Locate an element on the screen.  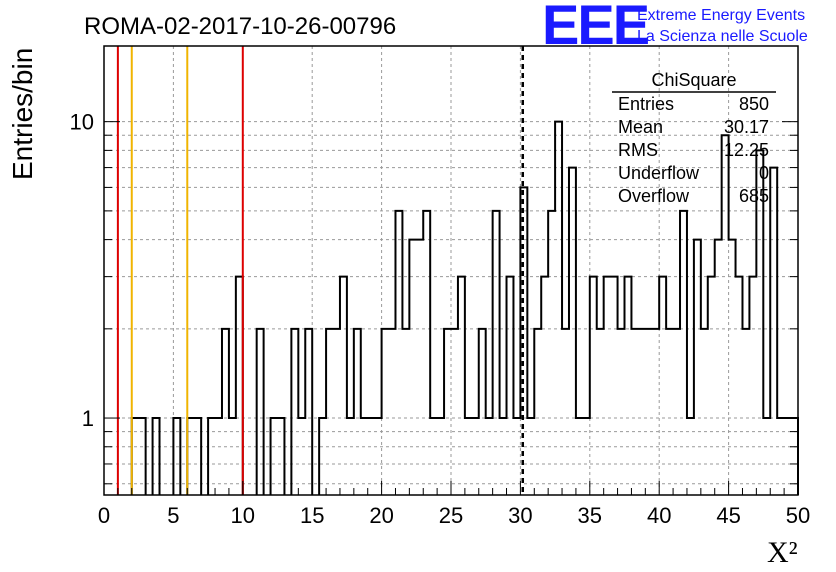
stats-value-entries: 850 is located at coordinates (754, 104).